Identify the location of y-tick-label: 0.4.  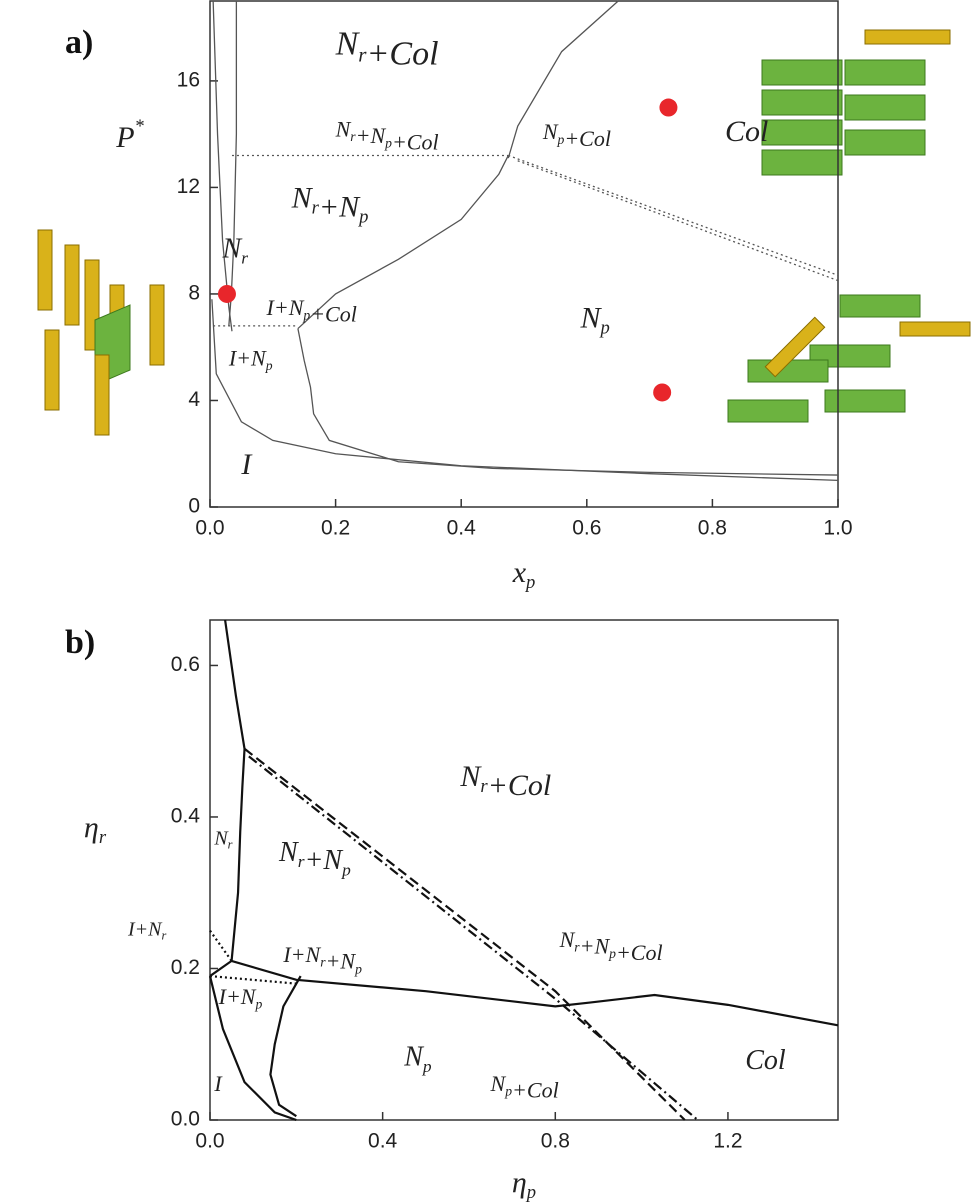
(186, 816).